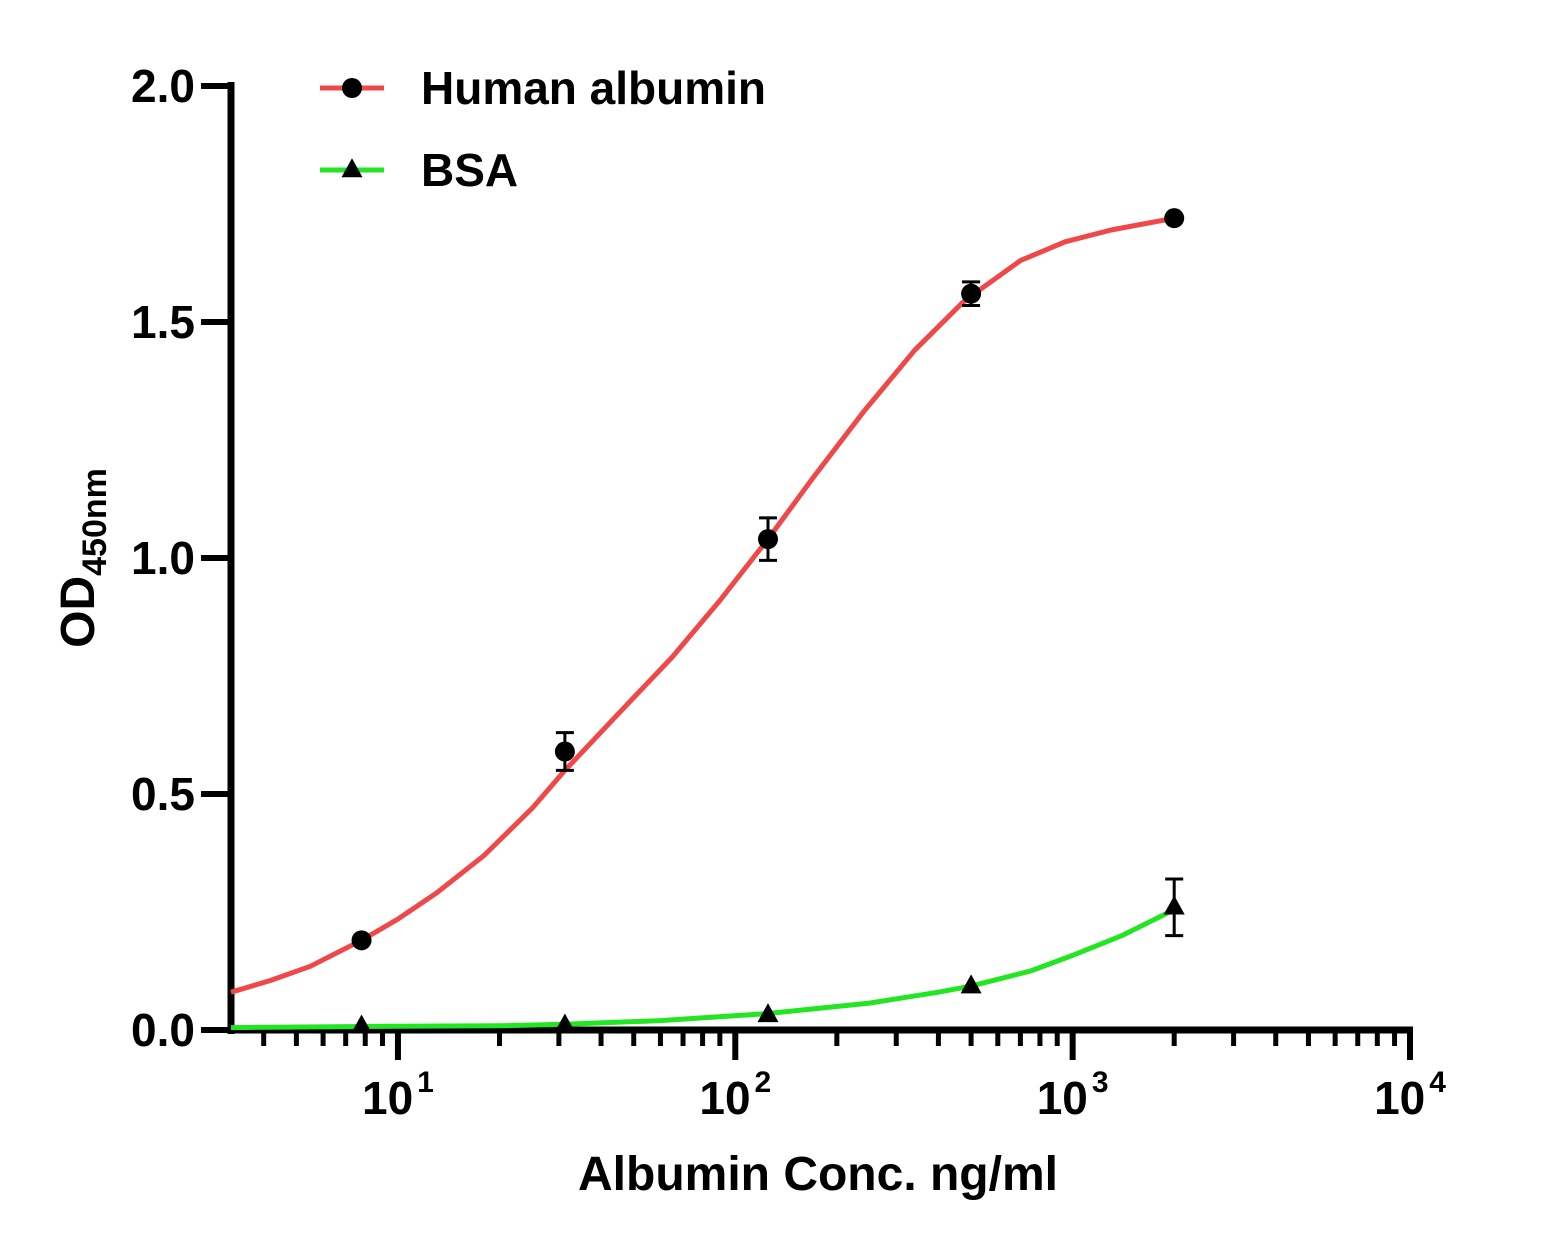 This screenshot has width=1562, height=1245. What do you see at coordinates (593, 88) in the screenshot?
I see `legend-label: Human albumin` at bounding box center [593, 88].